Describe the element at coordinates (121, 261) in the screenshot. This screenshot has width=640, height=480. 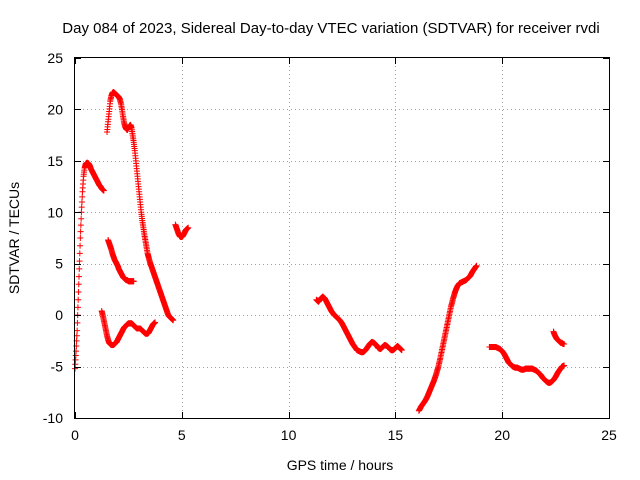
I see `series-arc3` at that location.